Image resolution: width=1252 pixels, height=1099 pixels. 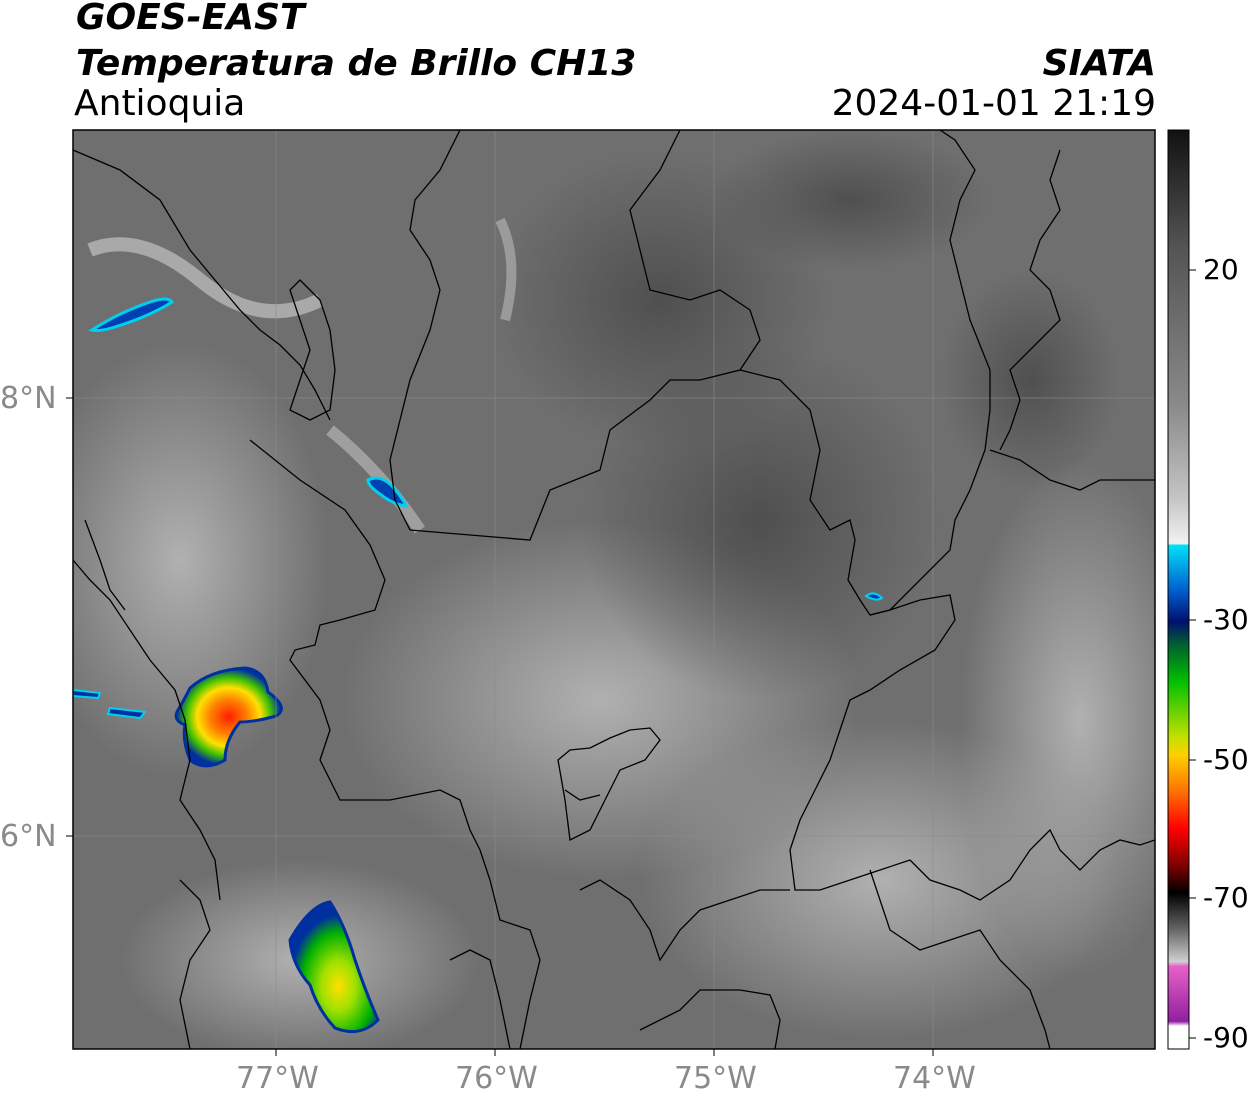 What do you see at coordinates (190, 19) in the screenshot?
I see `satellite-title: GOES-EAST` at bounding box center [190, 19].